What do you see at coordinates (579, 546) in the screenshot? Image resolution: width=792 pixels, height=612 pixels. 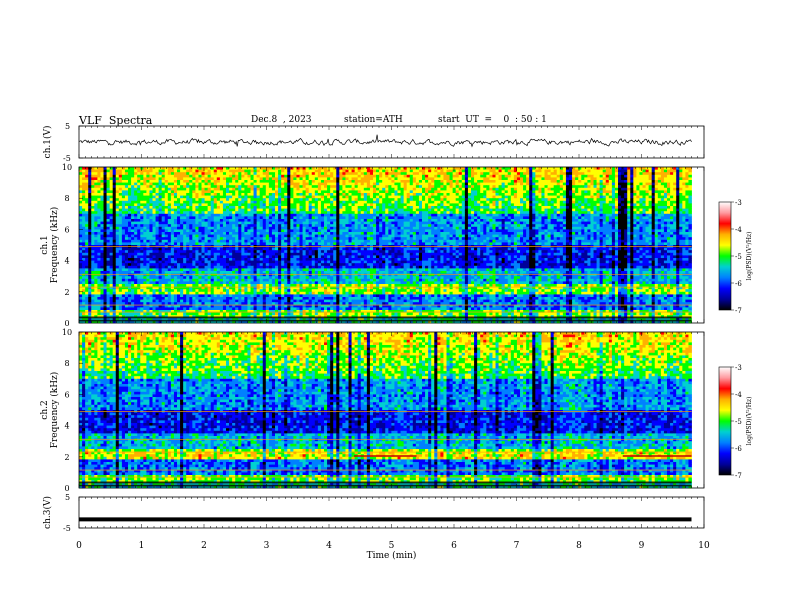 I see `x-tick-label: 8` at bounding box center [579, 546].